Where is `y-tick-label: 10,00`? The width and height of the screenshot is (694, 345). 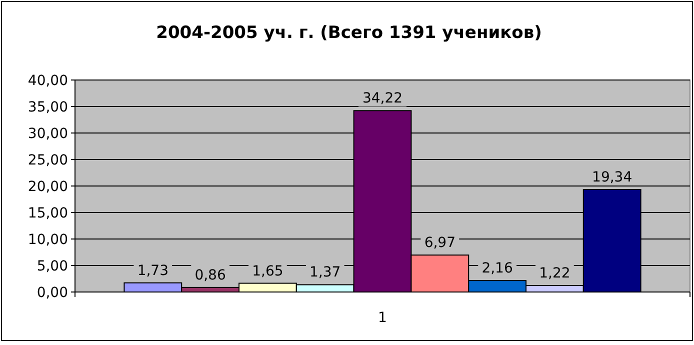 y-tick-label: 10,00 is located at coordinates (48, 240).